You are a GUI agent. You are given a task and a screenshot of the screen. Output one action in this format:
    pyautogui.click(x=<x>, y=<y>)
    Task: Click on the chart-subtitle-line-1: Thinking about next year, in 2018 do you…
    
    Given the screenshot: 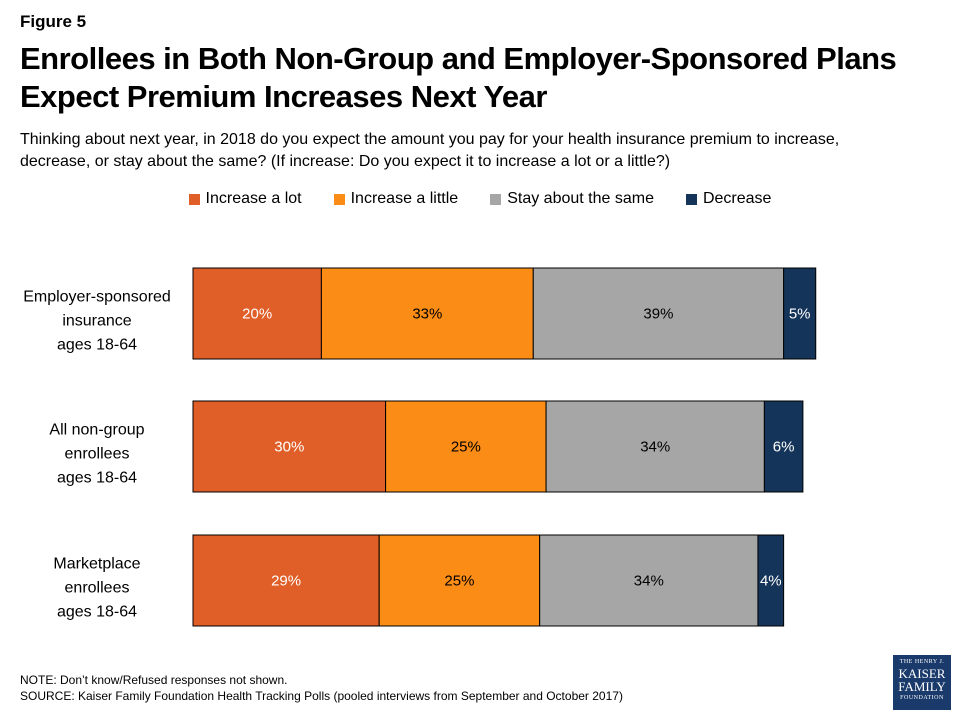 What is the action you would take?
    pyautogui.click(x=430, y=139)
    